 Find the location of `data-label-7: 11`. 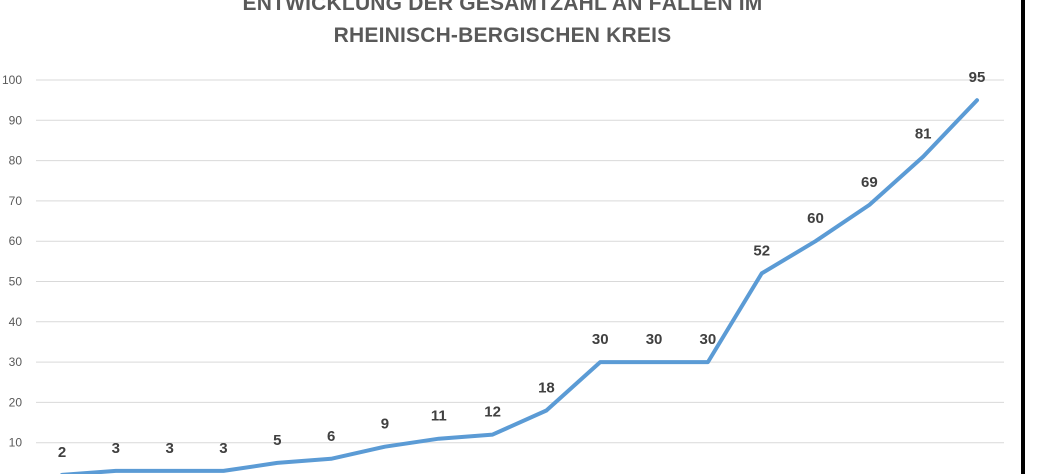

data-label-7: 11 is located at coordinates (439, 416).